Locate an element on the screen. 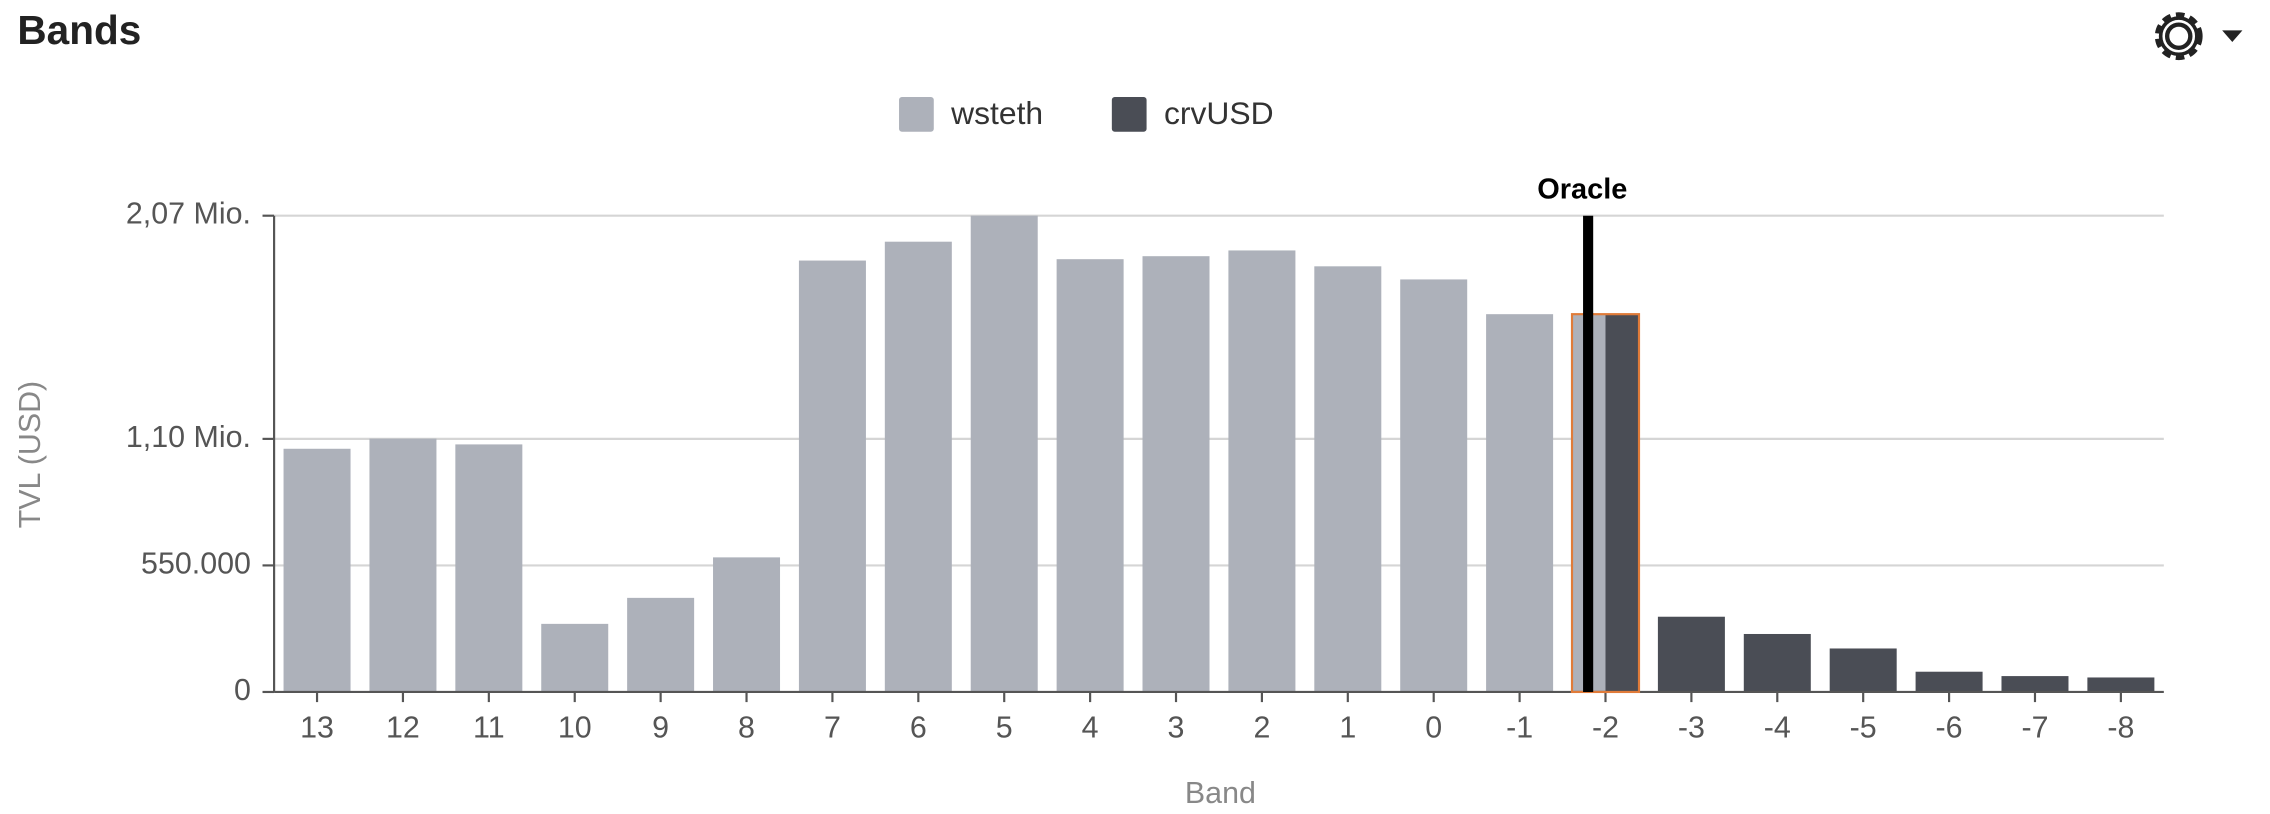 This screenshot has width=2270, height=814. x-tick-label: 11 is located at coordinates (489, 728).